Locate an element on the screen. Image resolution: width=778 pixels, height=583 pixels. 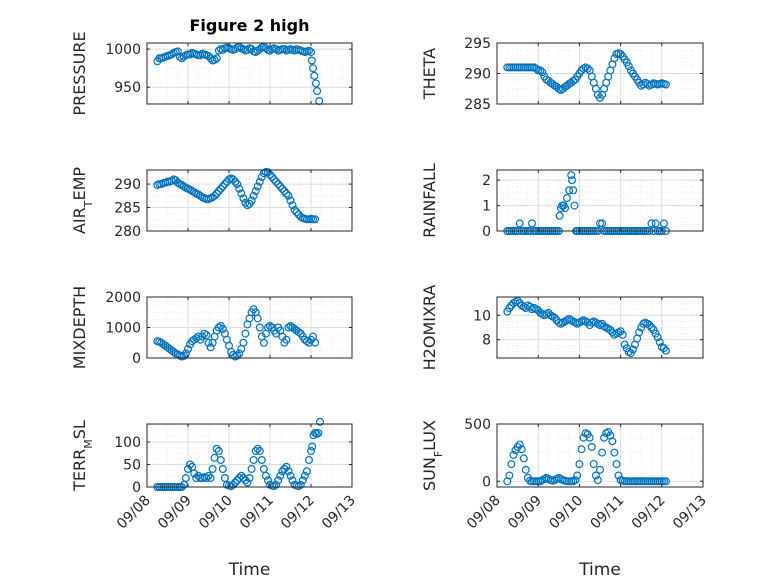
x-tick-label: 09/10 is located at coordinates (566, 513).